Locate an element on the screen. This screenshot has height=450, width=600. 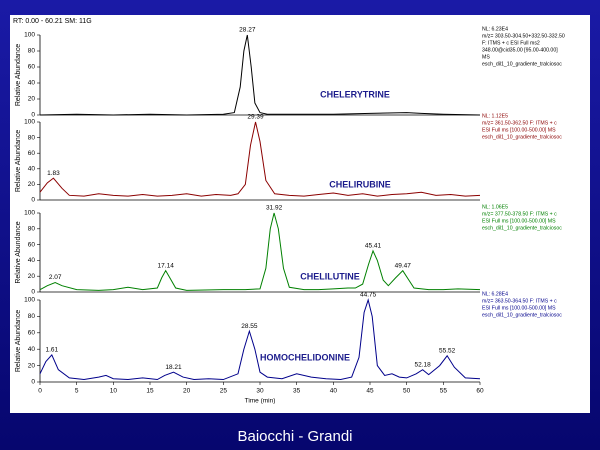
scan-info: 348.00@cid35.00 [95.00-400.00] is located at coordinates (520, 50).